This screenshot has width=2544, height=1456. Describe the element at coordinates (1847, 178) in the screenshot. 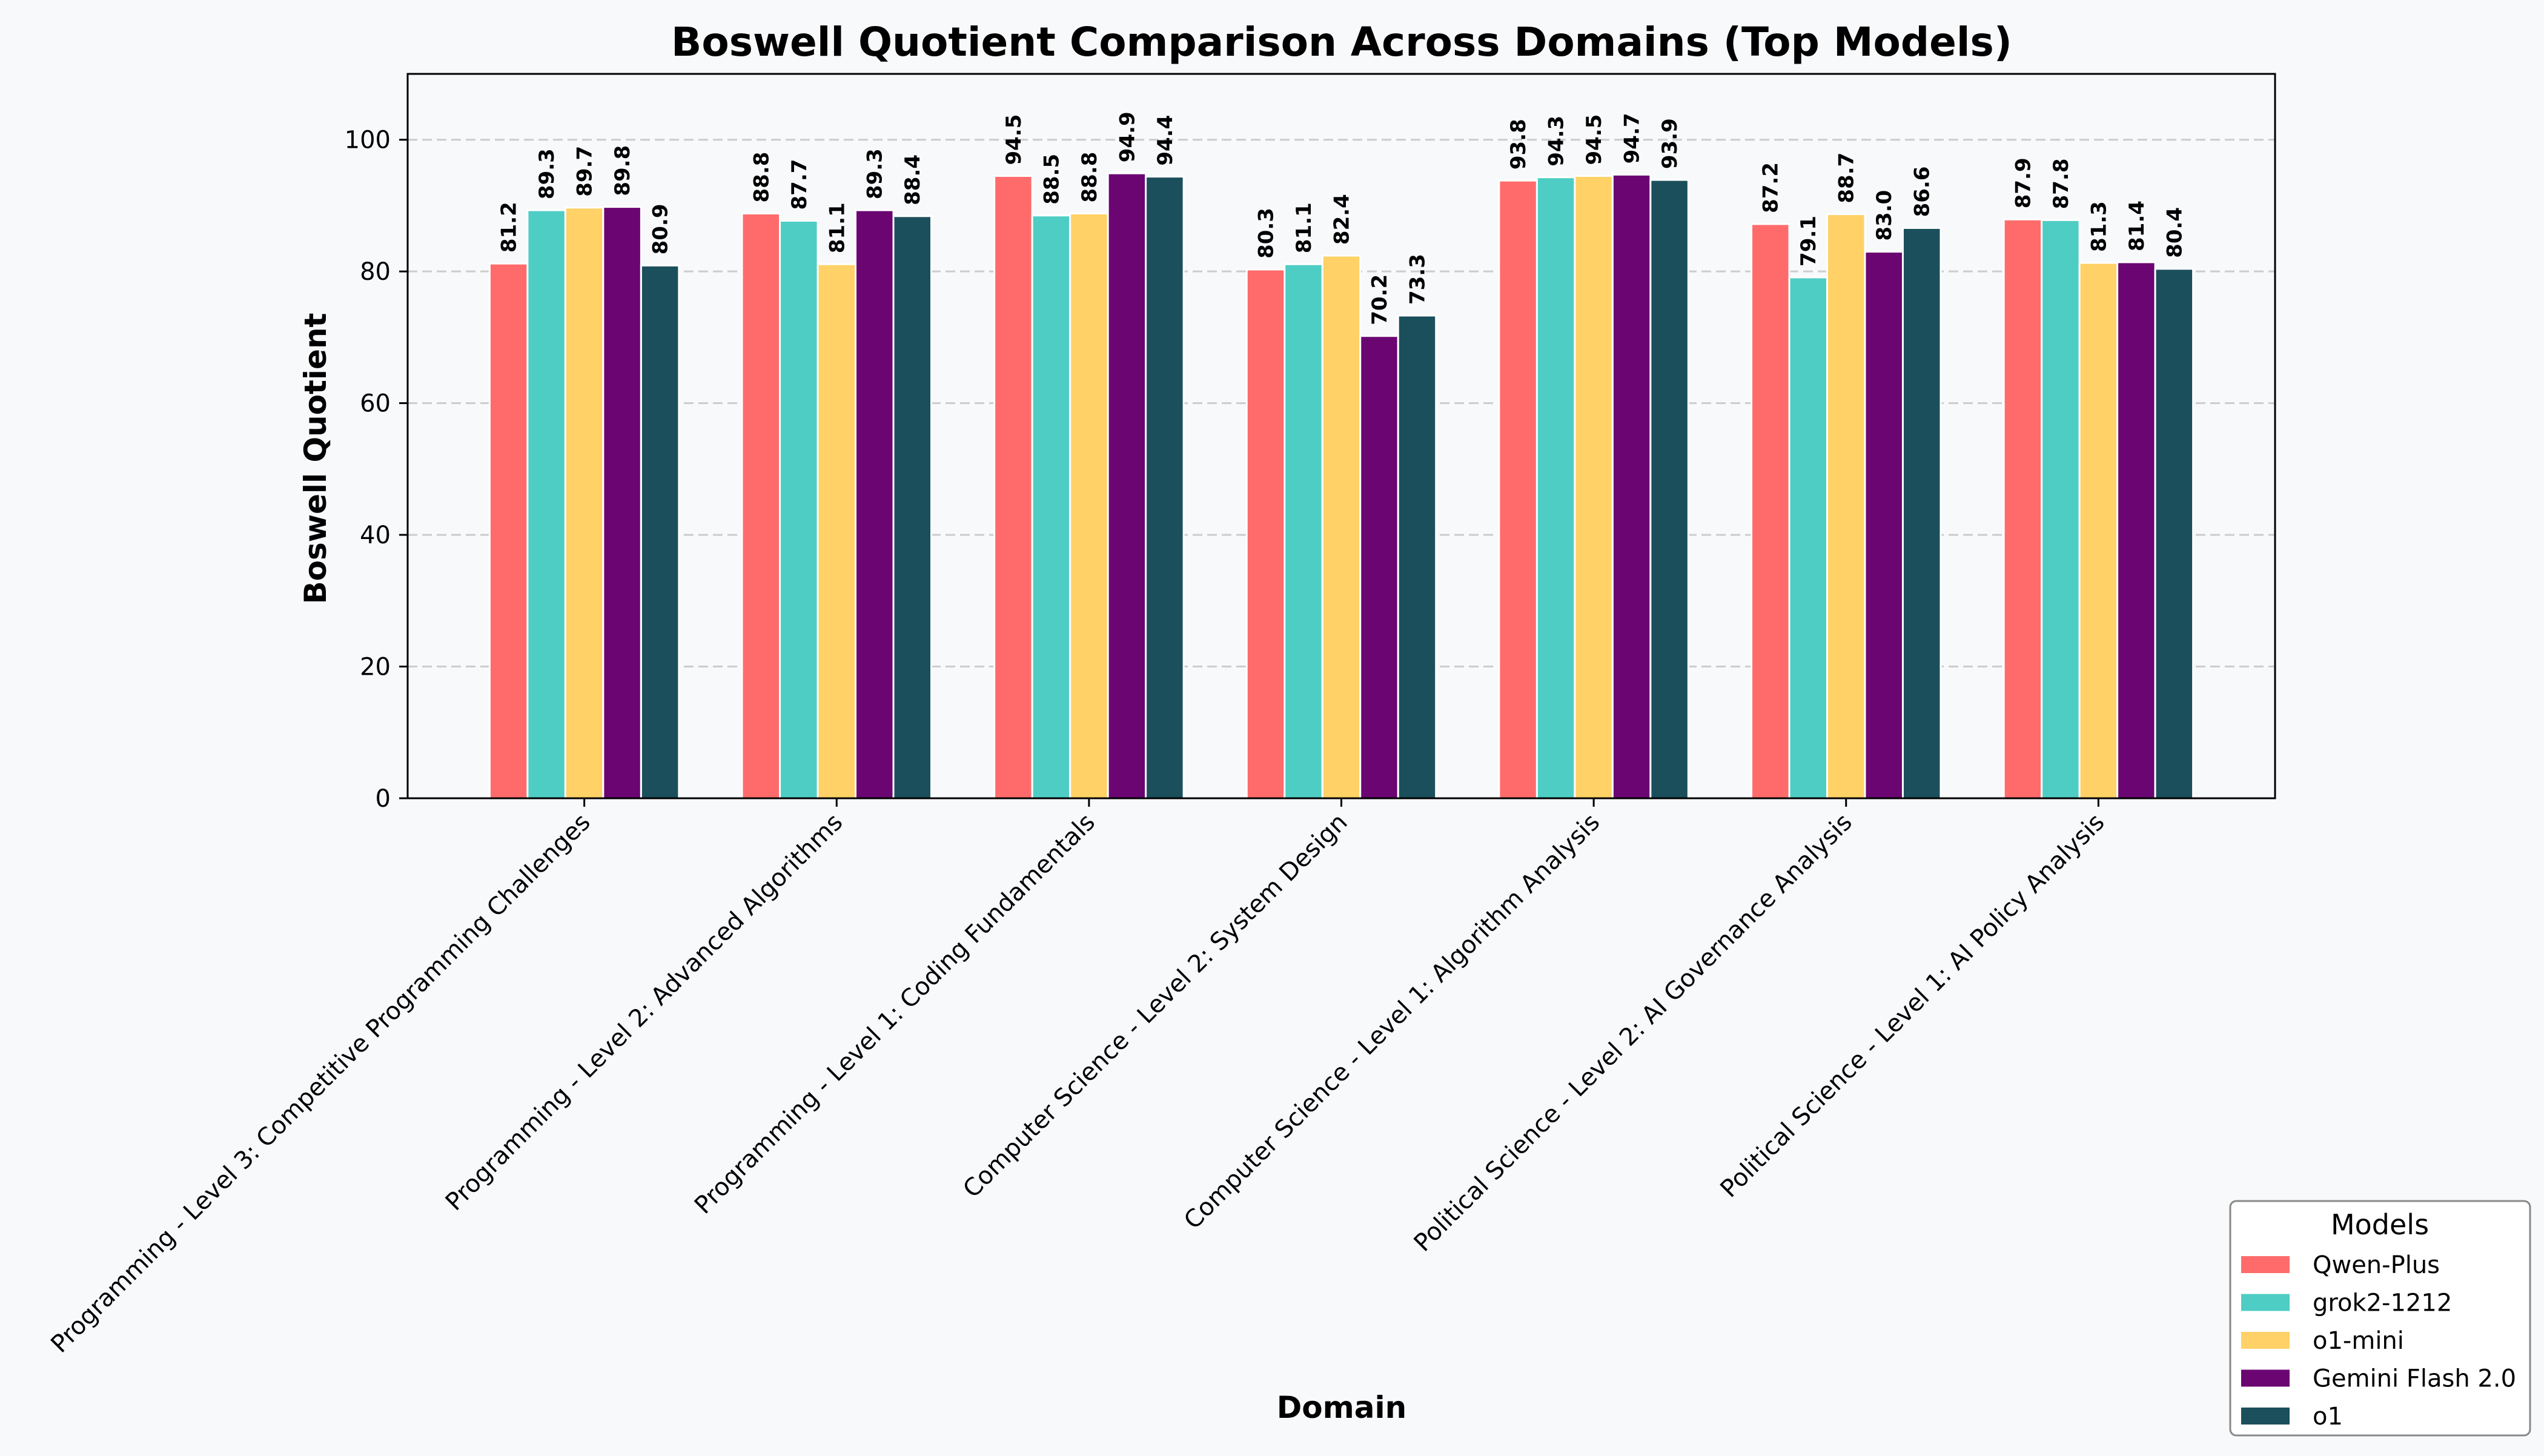

I see `data-label: 88.7` at that location.